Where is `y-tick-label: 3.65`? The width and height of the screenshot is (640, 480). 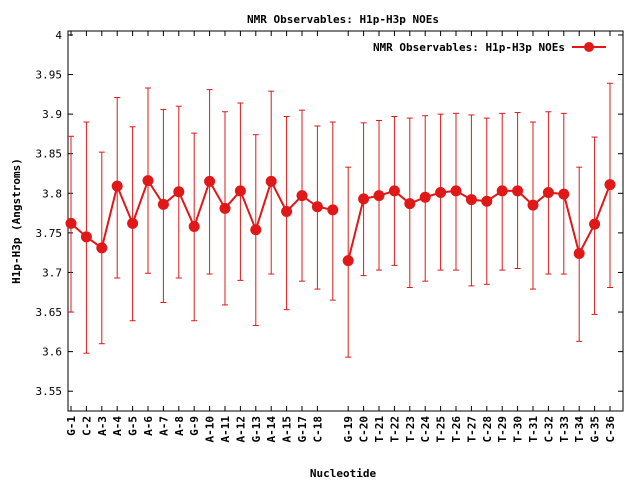
y-tick-label: 3.65 is located at coordinates (49, 312).